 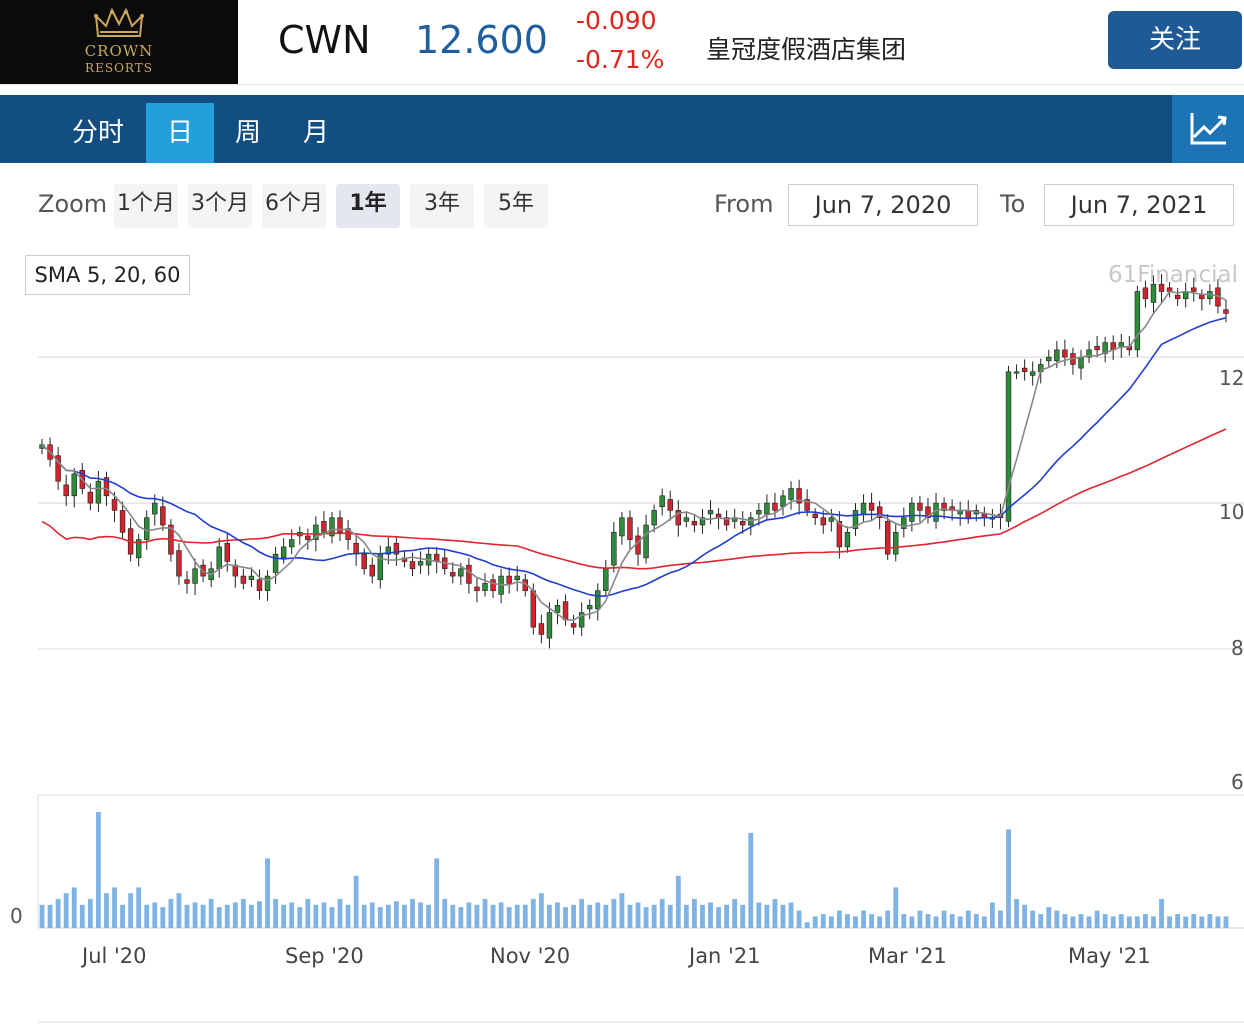 What do you see at coordinates (247, 133) in the screenshot?
I see `tab-weekly: 周` at bounding box center [247, 133].